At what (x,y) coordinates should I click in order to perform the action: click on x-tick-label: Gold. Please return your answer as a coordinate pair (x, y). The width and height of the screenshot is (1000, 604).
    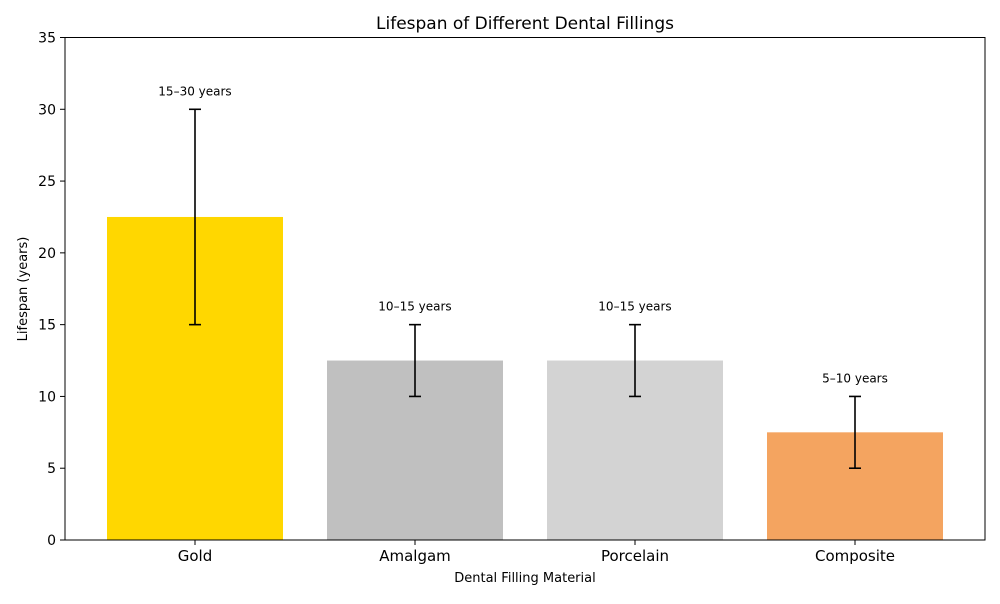
    Looking at the image, I should click on (195, 556).